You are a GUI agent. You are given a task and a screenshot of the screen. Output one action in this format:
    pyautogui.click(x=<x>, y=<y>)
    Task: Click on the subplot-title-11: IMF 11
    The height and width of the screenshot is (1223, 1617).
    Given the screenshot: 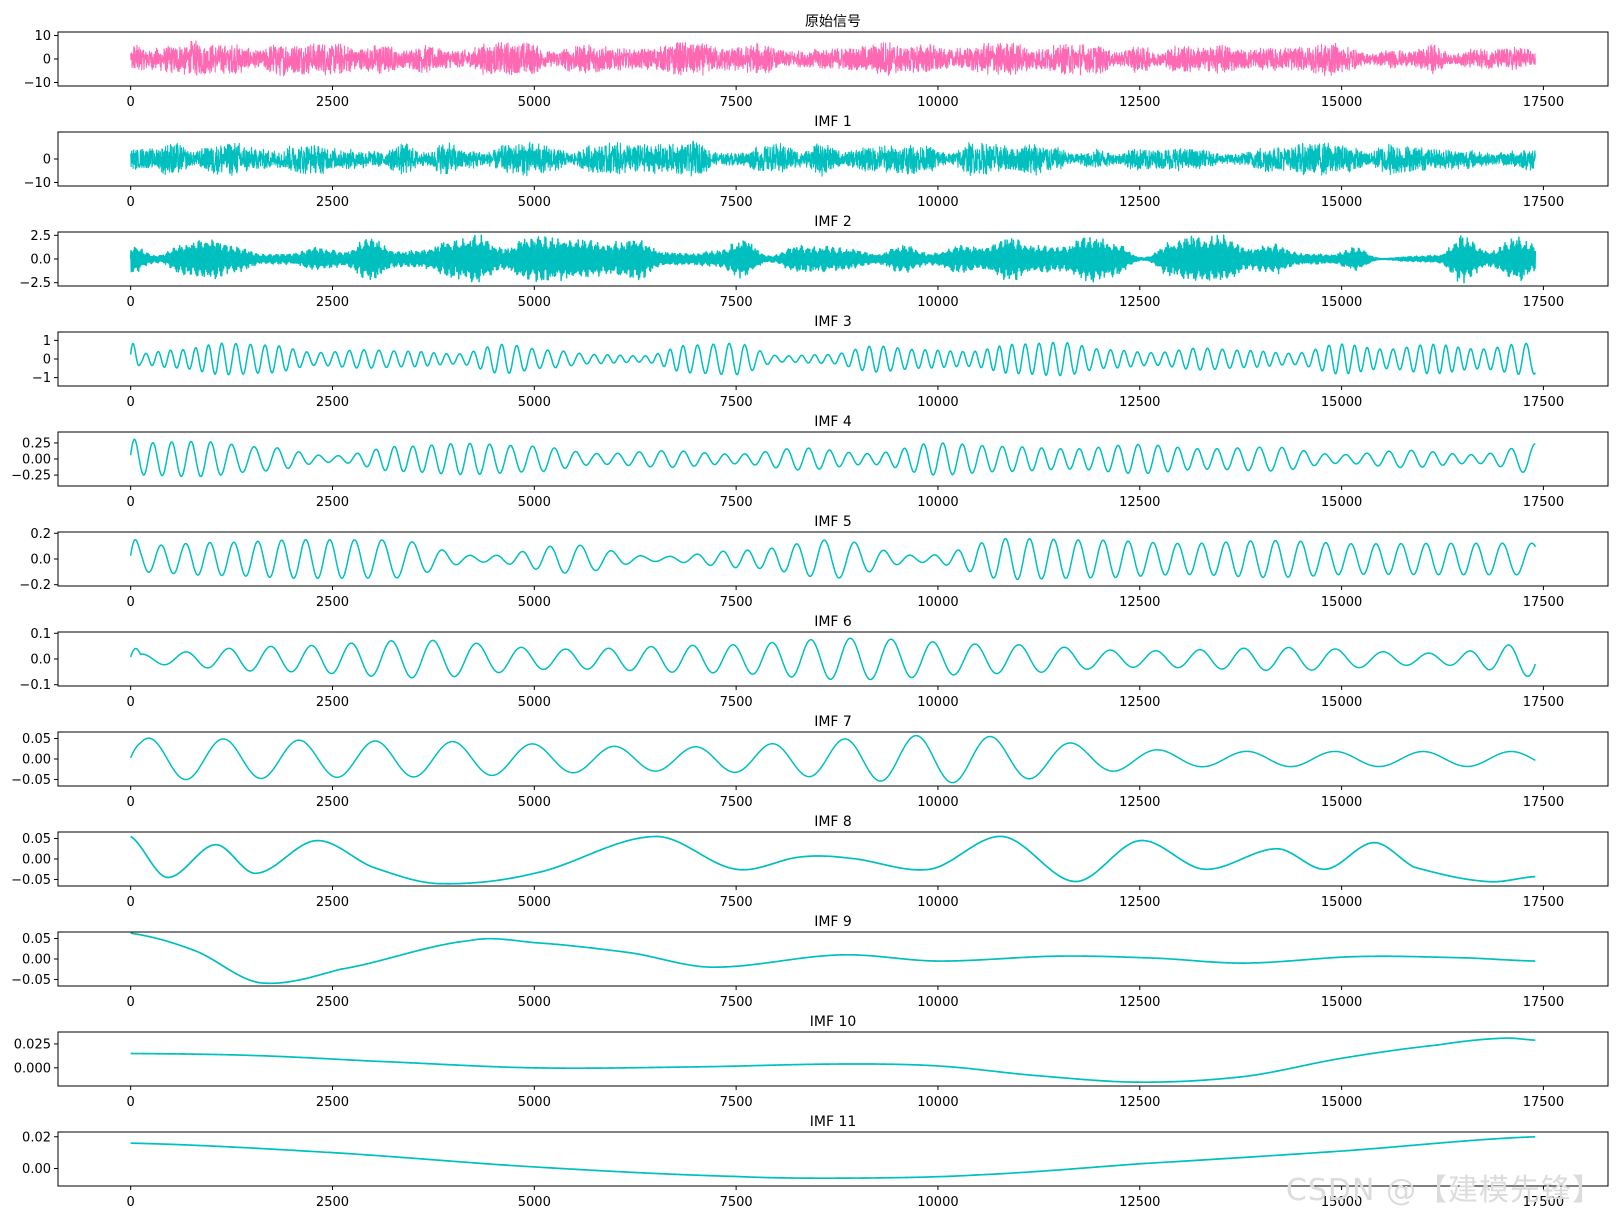 What is the action you would take?
    pyautogui.click(x=833, y=1122)
    